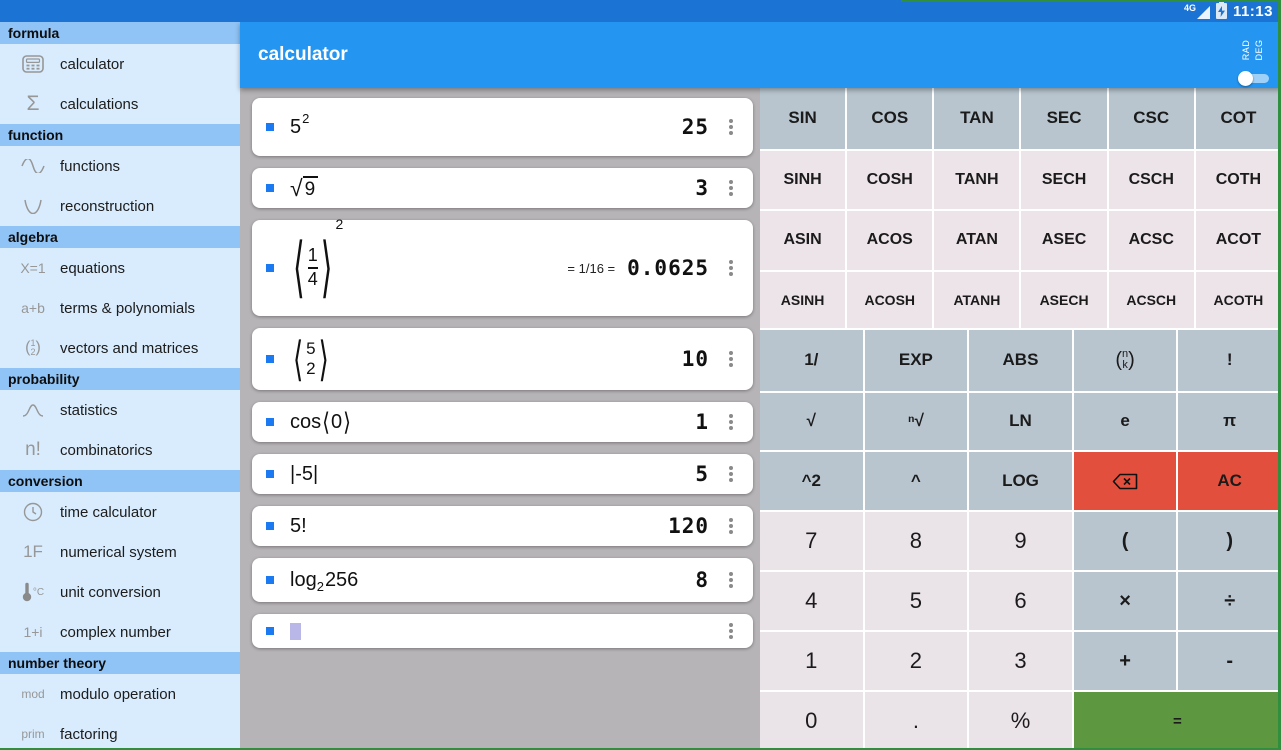 This screenshot has width=1281, height=750. Describe the element at coordinates (803, 240) in the screenshot. I see `key-asin: ASIN` at that location.